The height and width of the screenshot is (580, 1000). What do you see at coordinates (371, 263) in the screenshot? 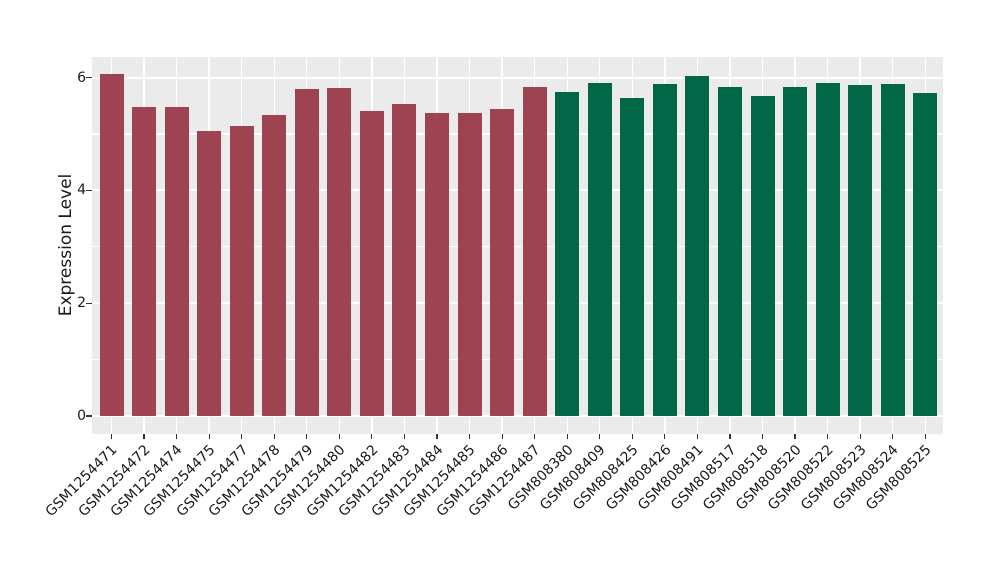
I see `bar-GSM1254482` at bounding box center [371, 263].